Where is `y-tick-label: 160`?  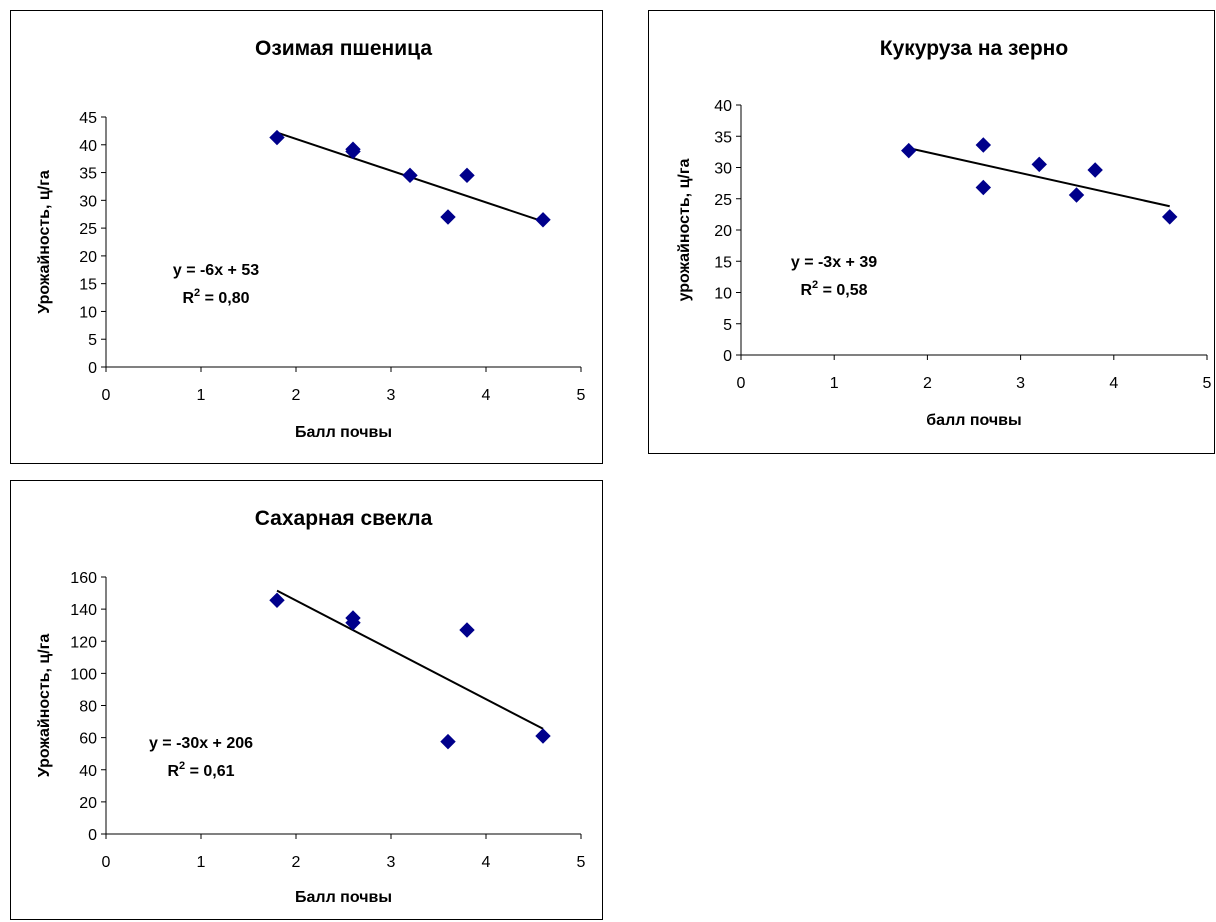
y-tick-label: 160 is located at coordinates (83, 578).